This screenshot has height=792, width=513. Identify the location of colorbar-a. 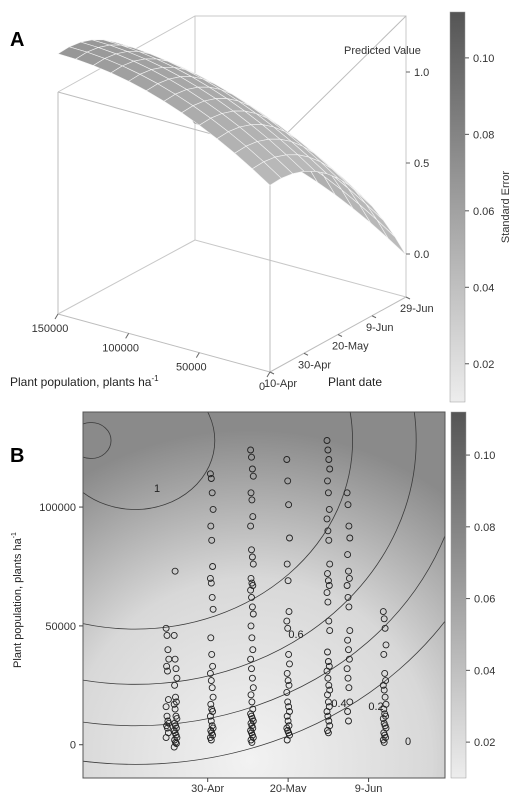
(457, 207).